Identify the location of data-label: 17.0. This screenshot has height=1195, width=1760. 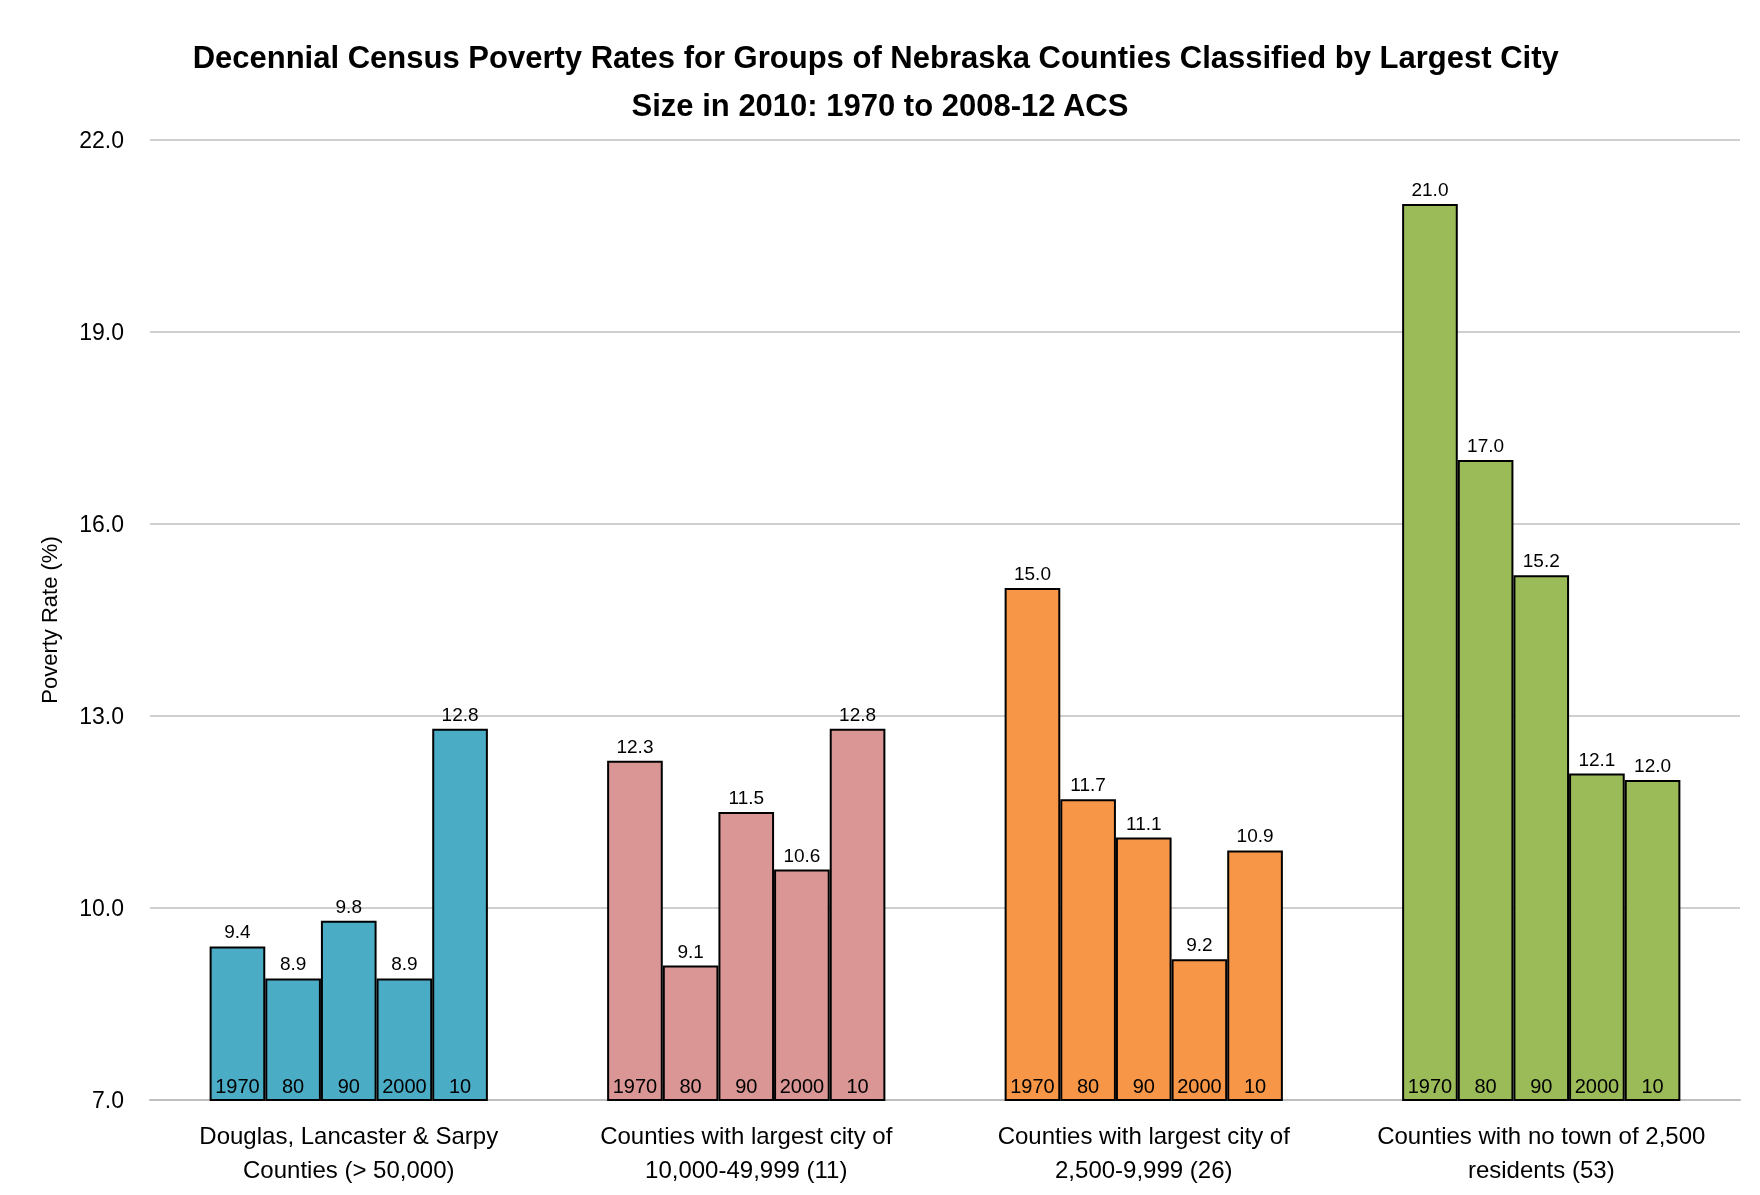
(1486, 445).